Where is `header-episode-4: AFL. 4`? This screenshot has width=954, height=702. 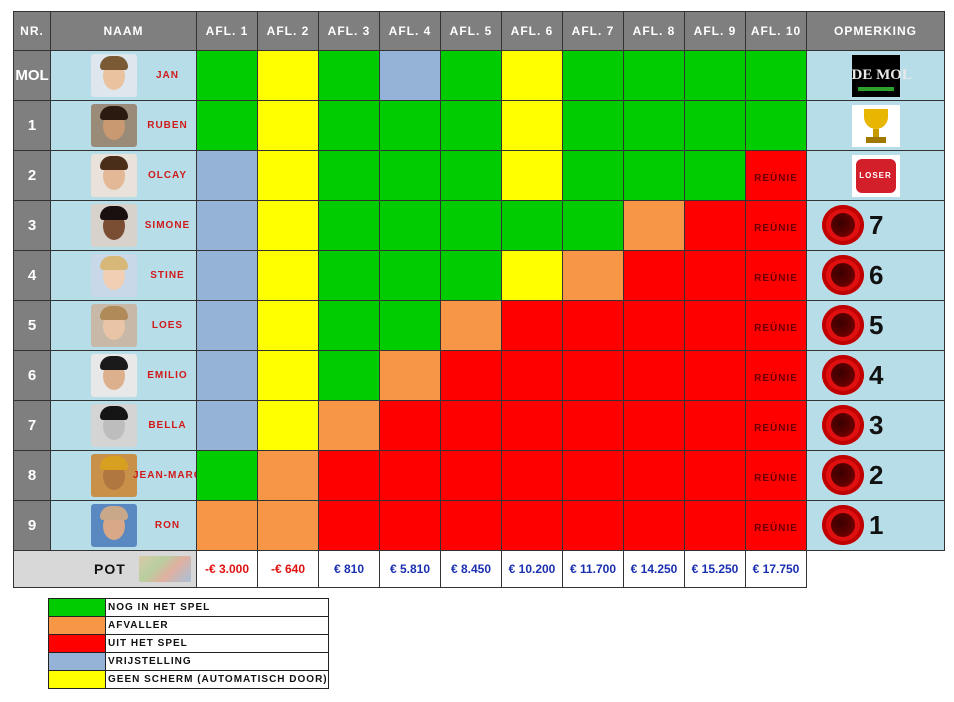
header-episode-4: AFL. 4 is located at coordinates (410, 31).